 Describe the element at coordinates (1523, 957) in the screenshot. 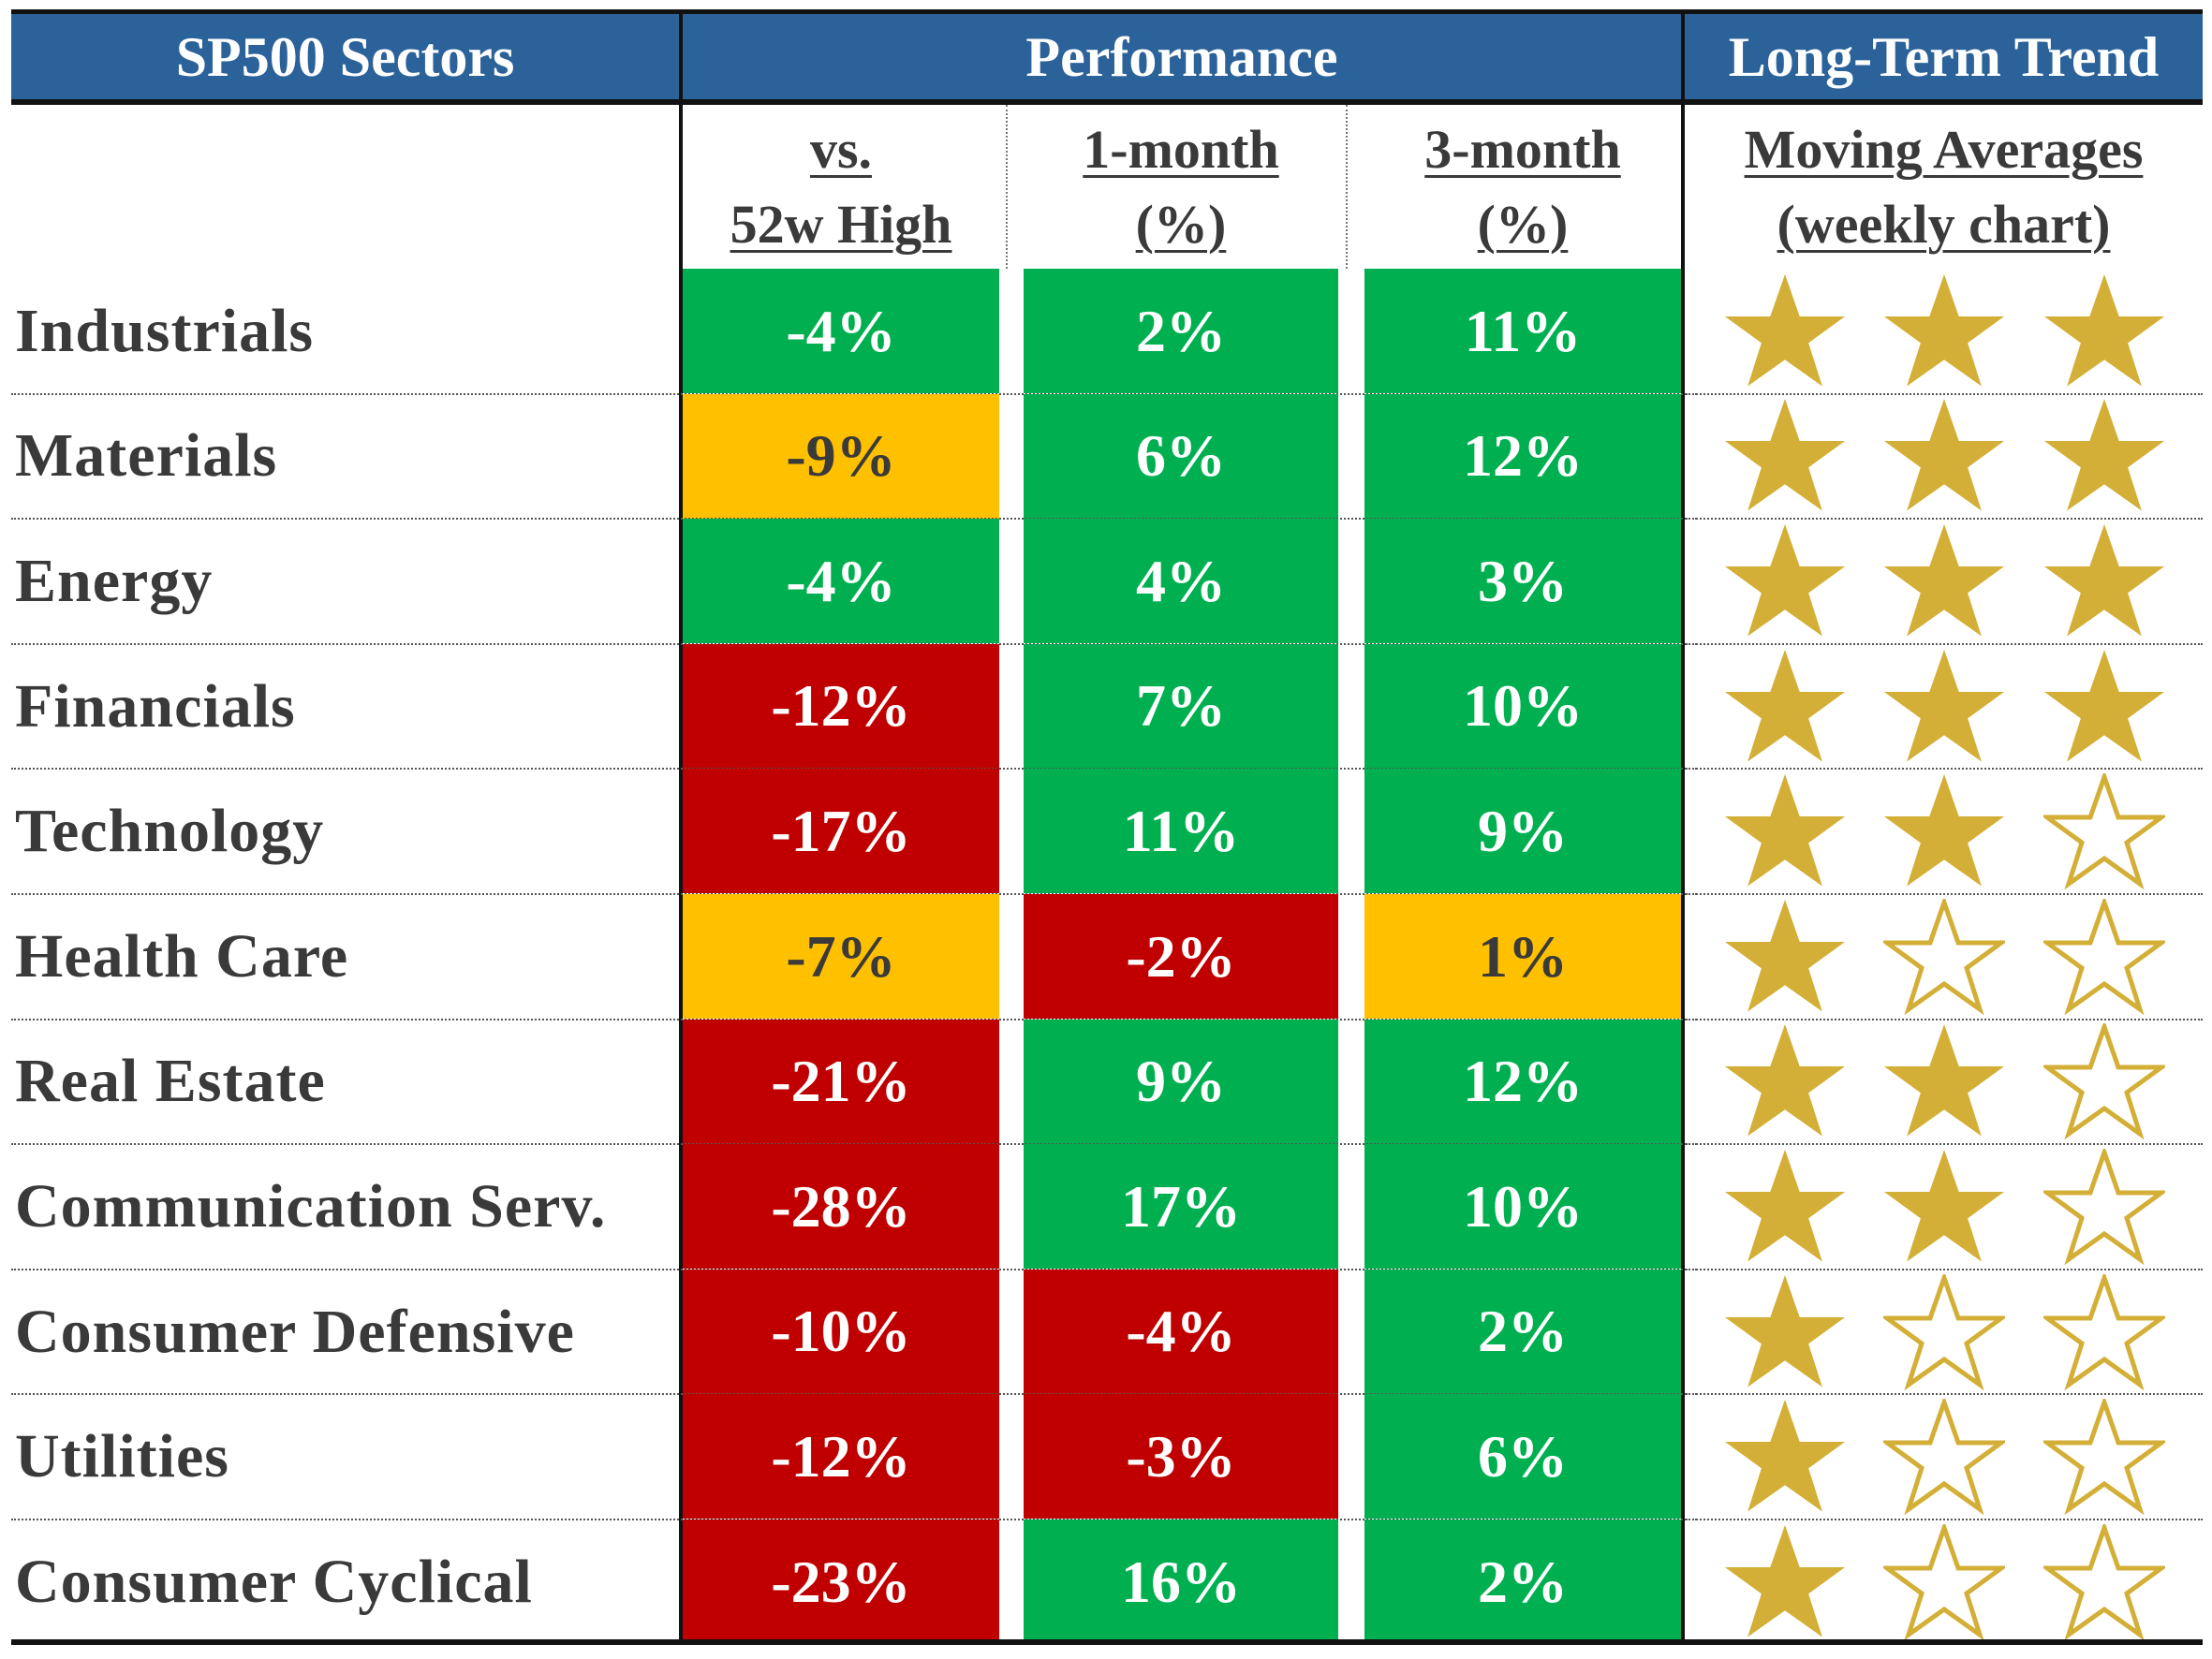

I see `value-cell-m3: 1%` at that location.